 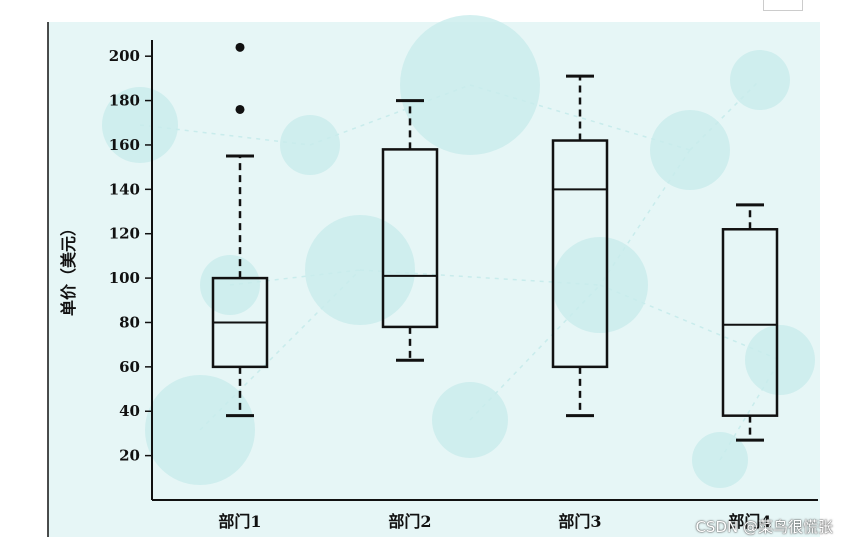 I want to click on y-tick-label: 140, so click(x=124, y=189).